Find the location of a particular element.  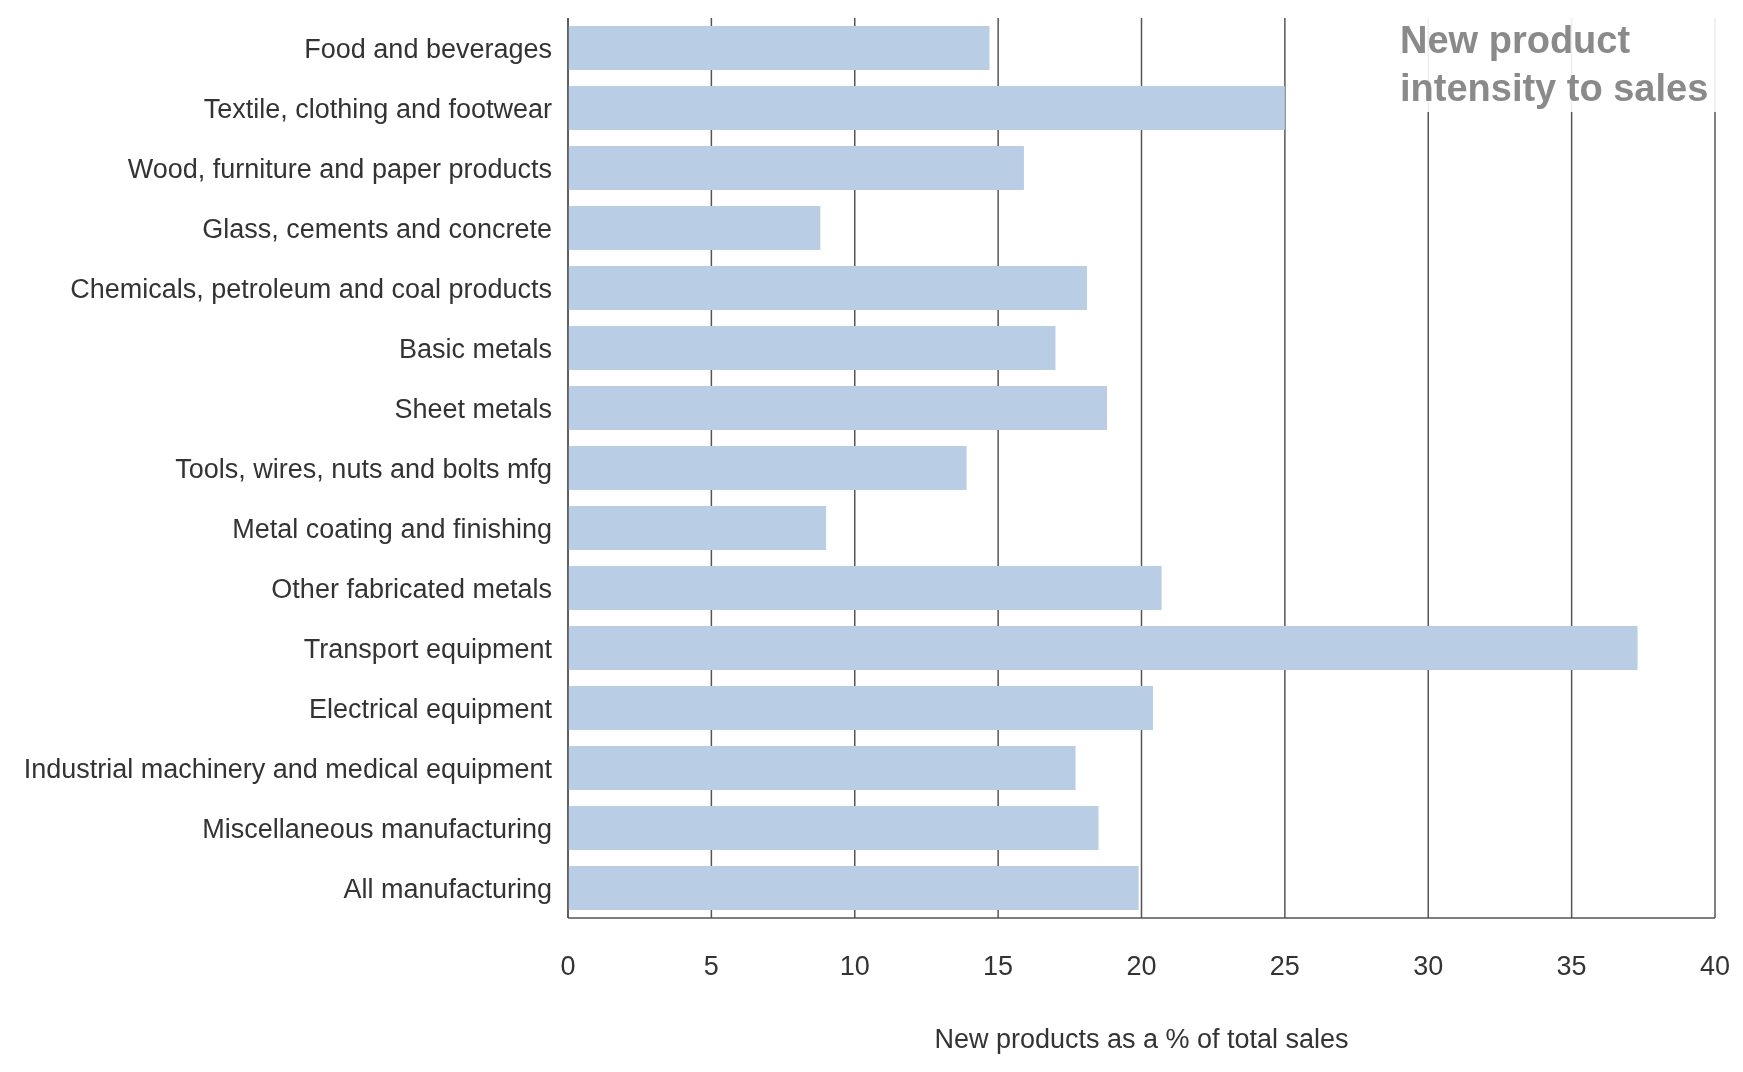

y-tick-label: Industrial machinery and medical equipment is located at coordinates (288, 768).